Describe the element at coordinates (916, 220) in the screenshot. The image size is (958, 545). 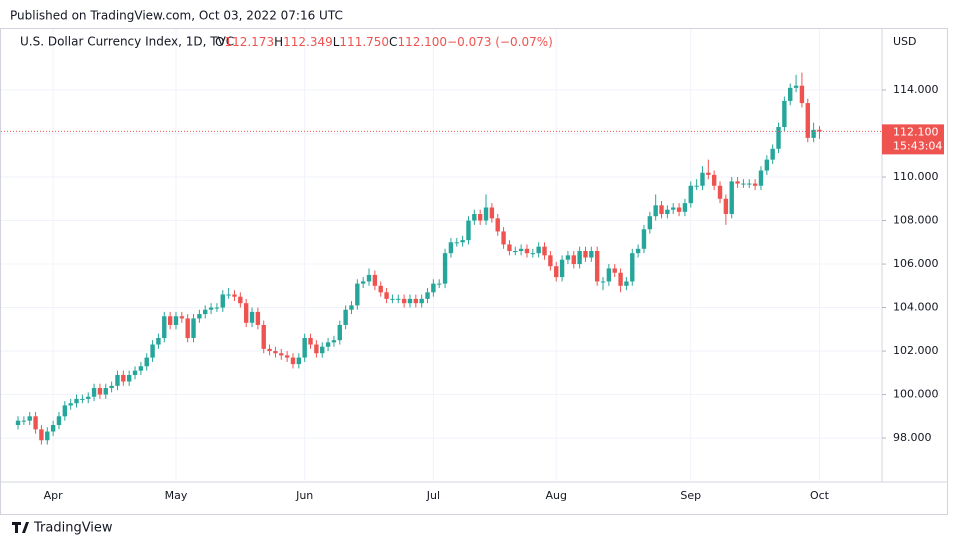
I see `y-tick-label: 108.000` at that location.